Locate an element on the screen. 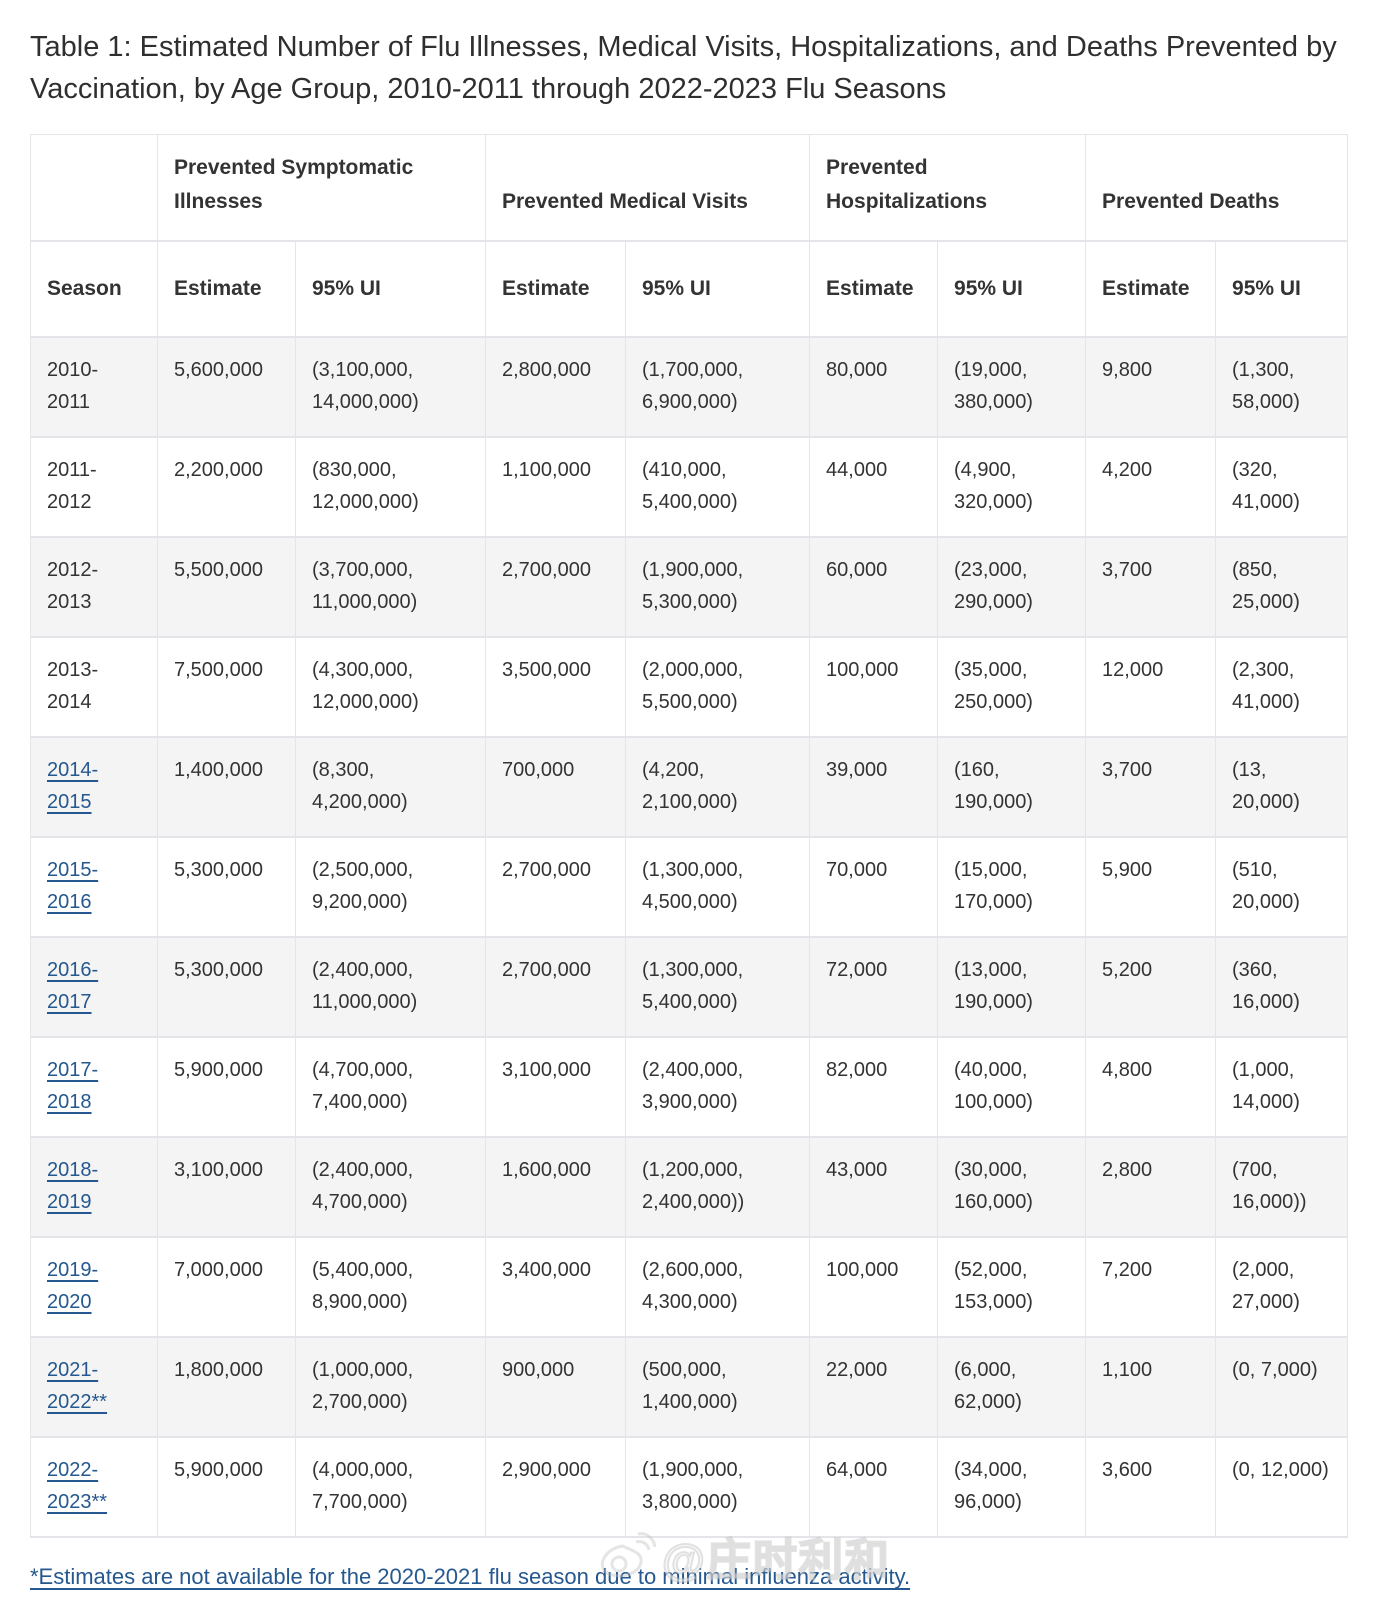 Image resolution: width=1378 pixels, height=1610 pixels. season-cell: 2010-2011 is located at coordinates (94, 388).